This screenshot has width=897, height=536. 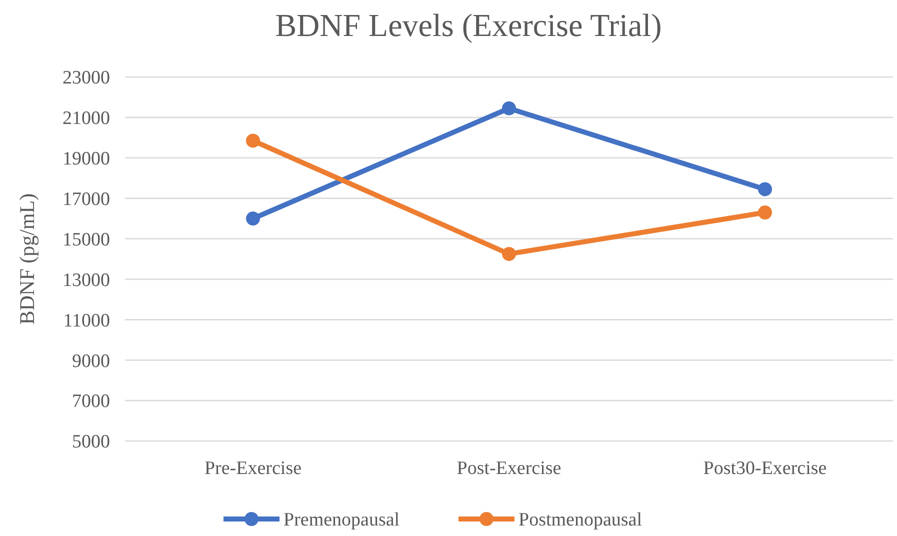 What do you see at coordinates (580, 520) in the screenshot?
I see `legend-label: Postmenopausal` at bounding box center [580, 520].